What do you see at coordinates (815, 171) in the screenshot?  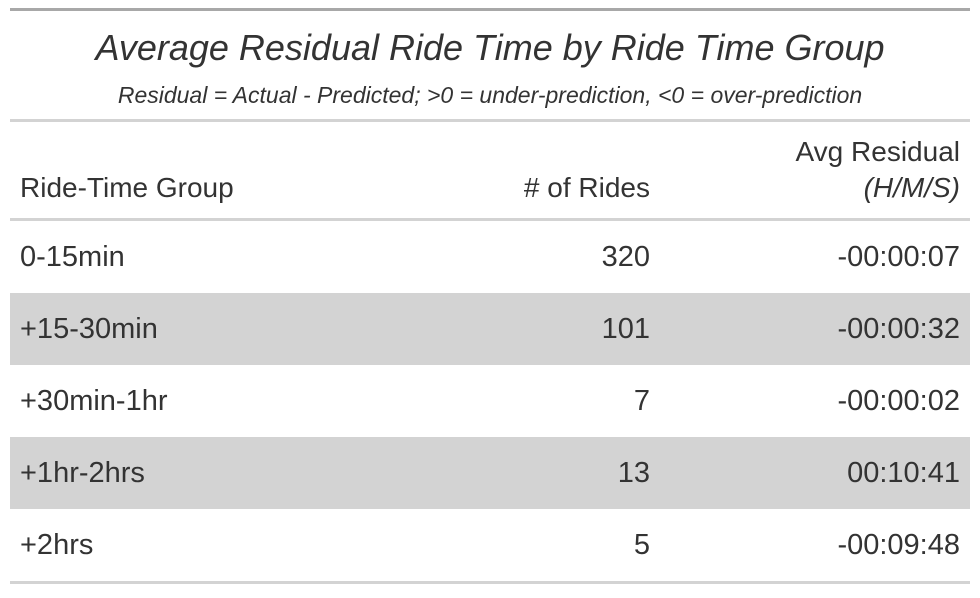 I see `column-header-residual: Avg Residual (H/M/S)` at bounding box center [815, 171].